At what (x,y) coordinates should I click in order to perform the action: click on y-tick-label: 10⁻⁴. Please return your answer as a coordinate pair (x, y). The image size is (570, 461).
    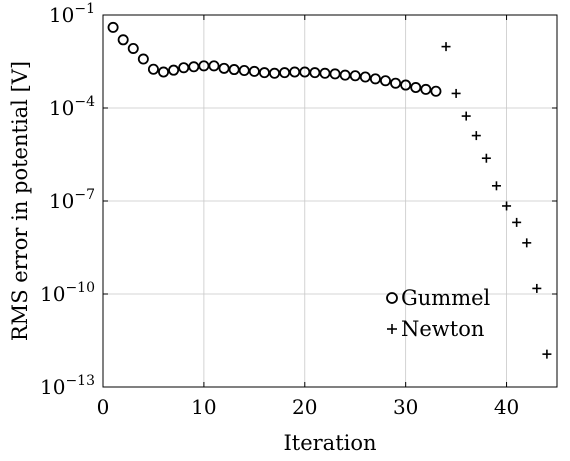
    Looking at the image, I should click on (72, 107).